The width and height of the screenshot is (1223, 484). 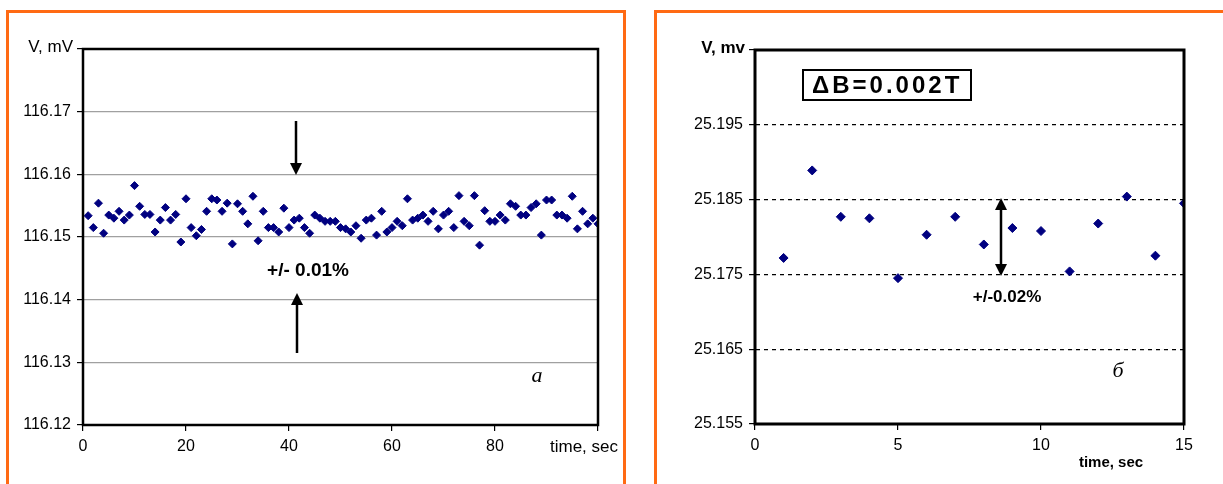 I want to click on annotation: a, so click(x=537, y=374).